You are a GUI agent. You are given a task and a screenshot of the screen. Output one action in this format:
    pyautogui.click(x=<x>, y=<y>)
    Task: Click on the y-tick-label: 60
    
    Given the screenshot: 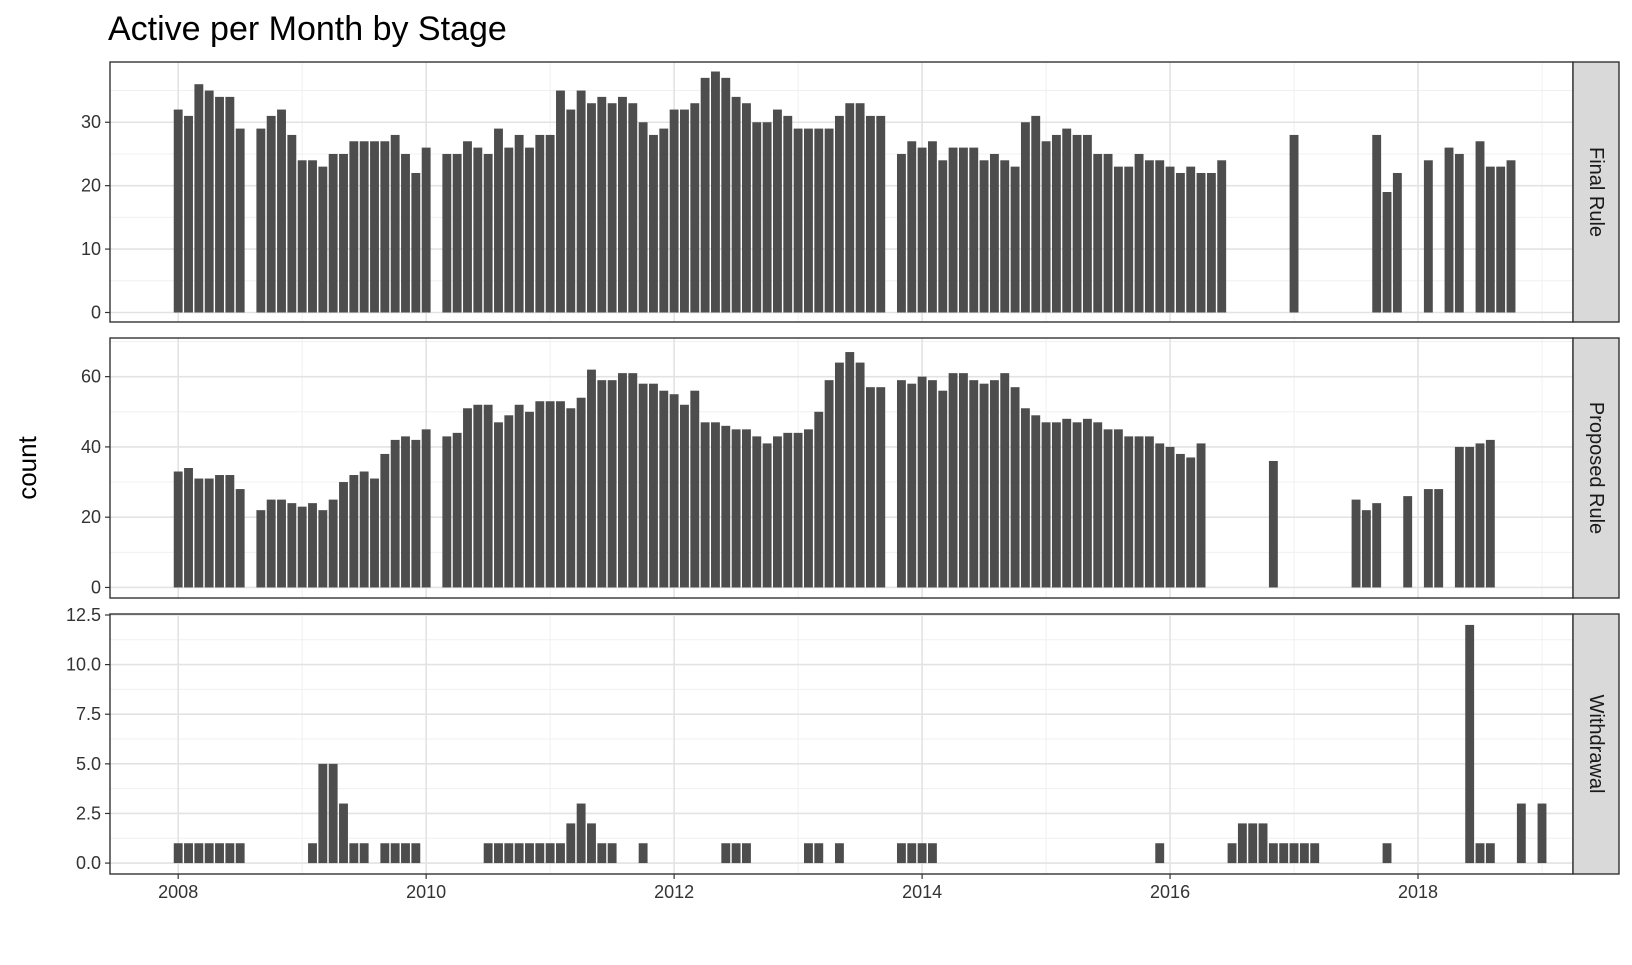 What is the action you would take?
    pyautogui.click(x=91, y=377)
    